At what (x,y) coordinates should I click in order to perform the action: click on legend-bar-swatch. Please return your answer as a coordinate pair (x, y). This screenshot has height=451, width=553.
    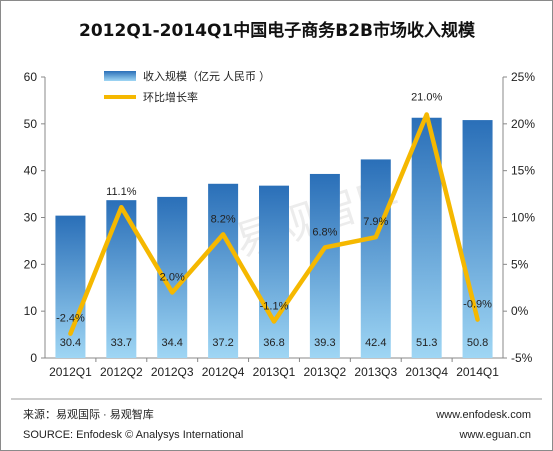
    Looking at the image, I should click on (120, 76).